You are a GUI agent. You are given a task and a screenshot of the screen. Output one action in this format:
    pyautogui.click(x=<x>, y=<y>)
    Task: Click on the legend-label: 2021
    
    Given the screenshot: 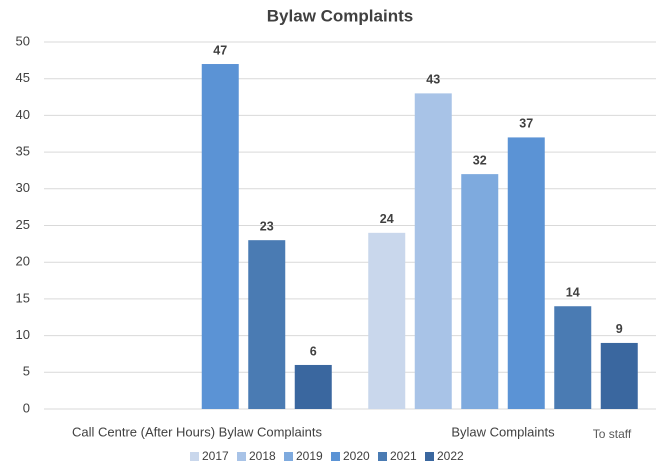 What is the action you would take?
    pyautogui.click(x=403, y=456)
    